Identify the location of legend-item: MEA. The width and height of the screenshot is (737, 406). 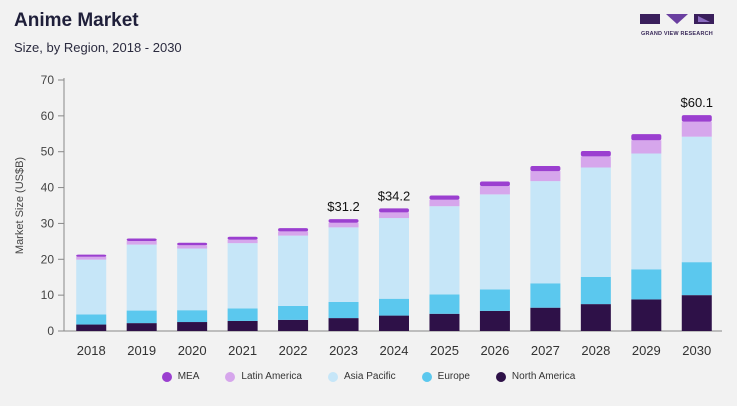
(180, 376).